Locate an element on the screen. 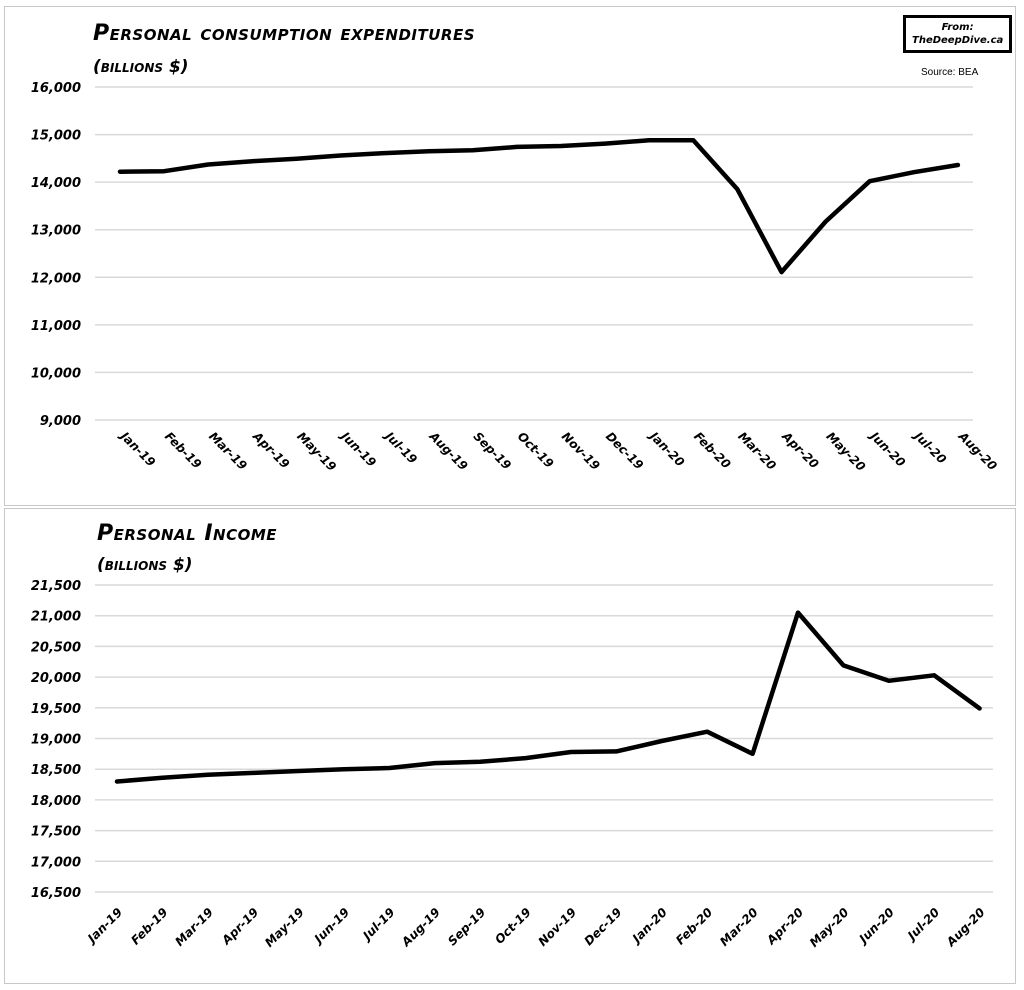  income-x-tick-label: Jan-20 is located at coordinates (649, 926).